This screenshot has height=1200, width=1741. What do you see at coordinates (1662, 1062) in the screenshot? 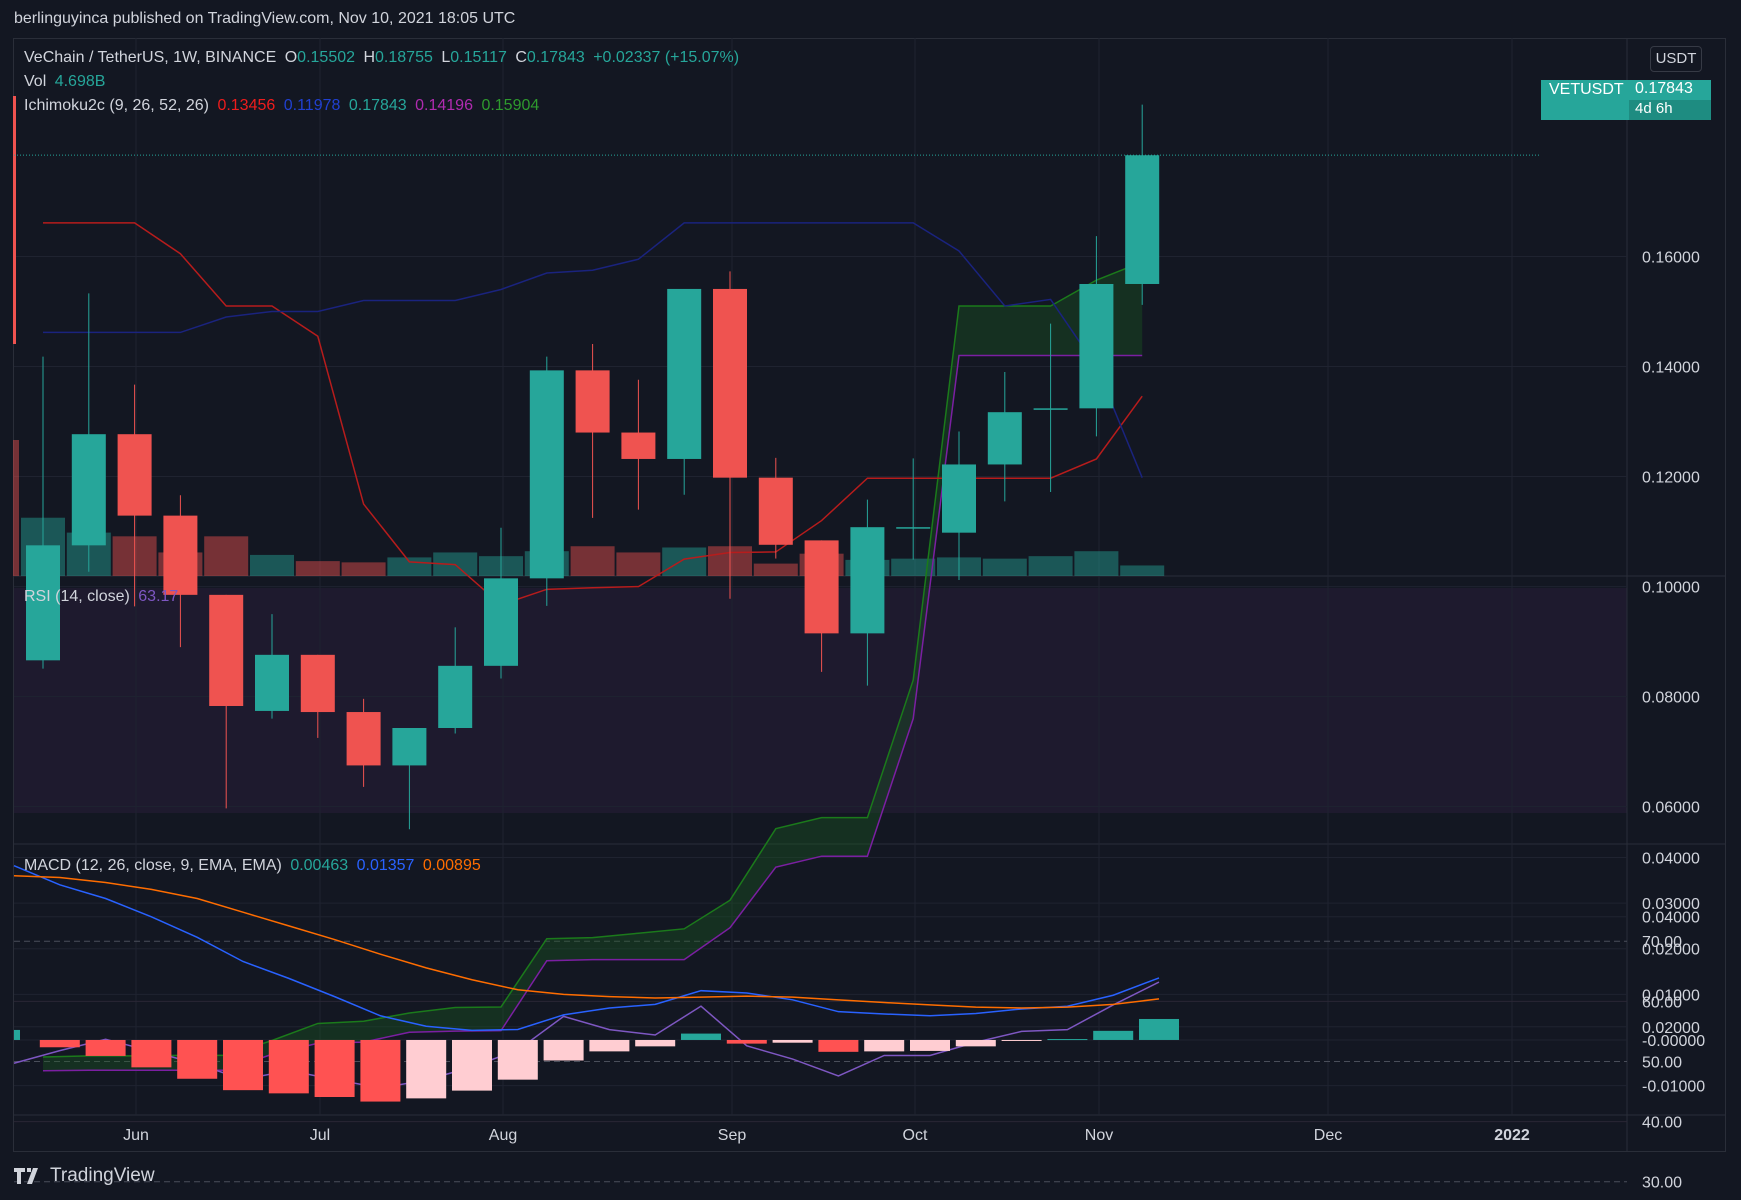
I see `rsi-tick-label: 50.00` at bounding box center [1662, 1062].